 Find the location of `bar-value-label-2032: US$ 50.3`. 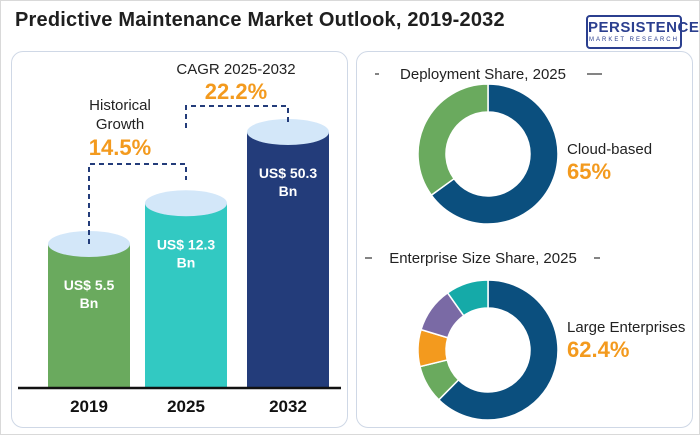

bar-value-label-2032: US$ 50.3 is located at coordinates (288, 173).